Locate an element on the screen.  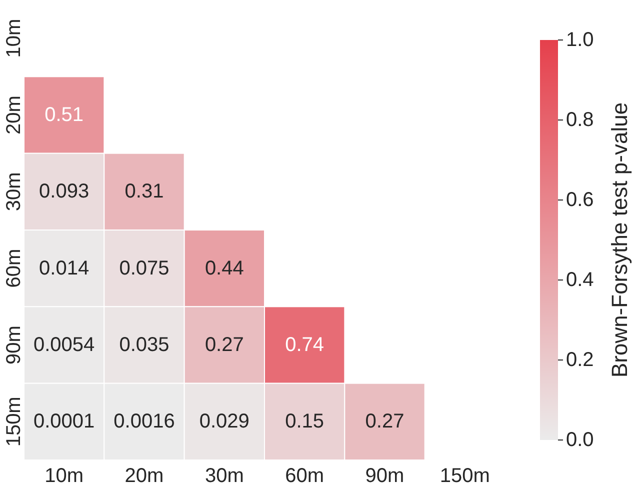
data-label: 0.035 is located at coordinates (144, 345).